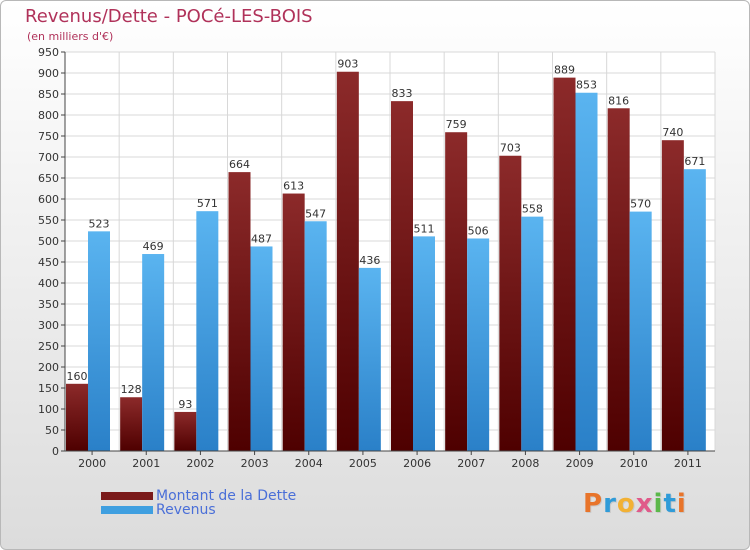 Image resolution: width=750 pixels, height=550 pixels. Describe the element at coordinates (634, 463) in the screenshot. I see `x-tick-label: 2010` at that location.